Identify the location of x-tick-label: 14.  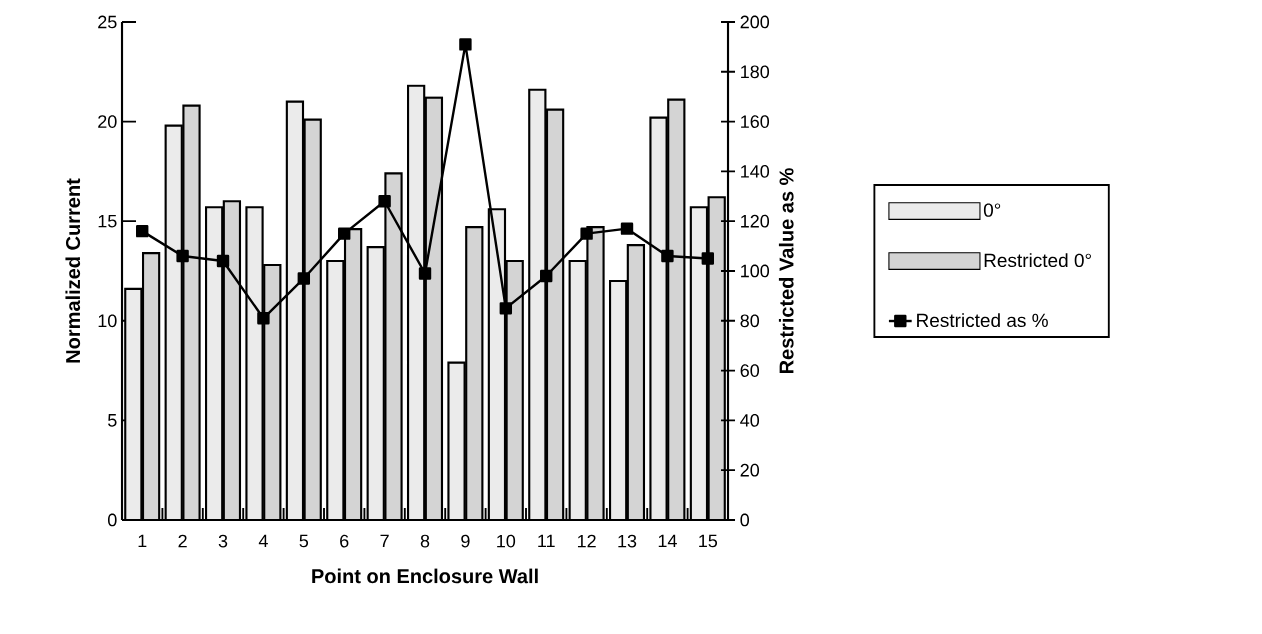
(667, 541).